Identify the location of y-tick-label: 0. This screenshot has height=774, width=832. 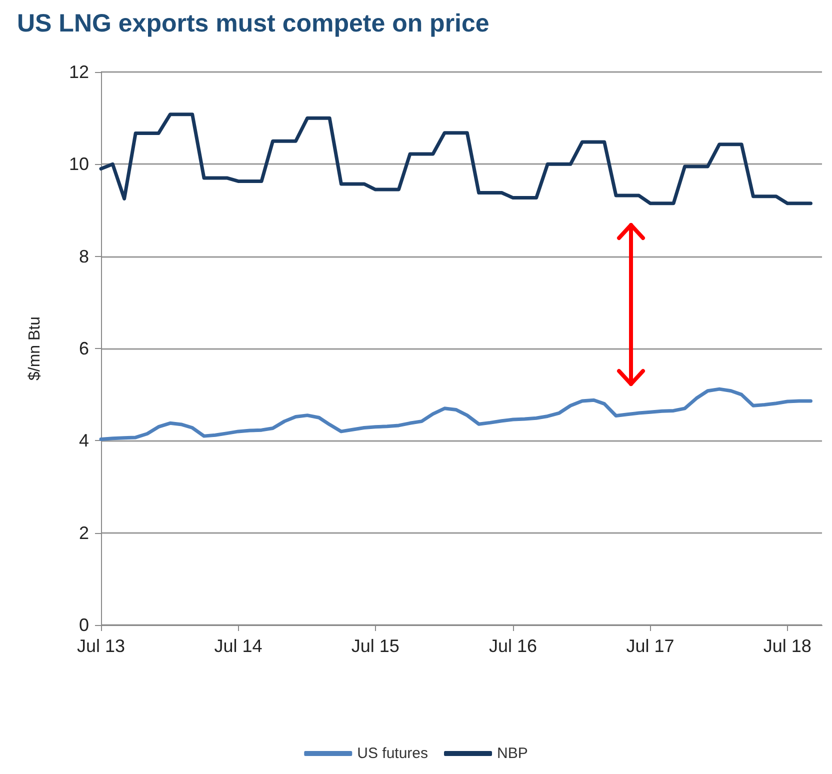
(83, 625).